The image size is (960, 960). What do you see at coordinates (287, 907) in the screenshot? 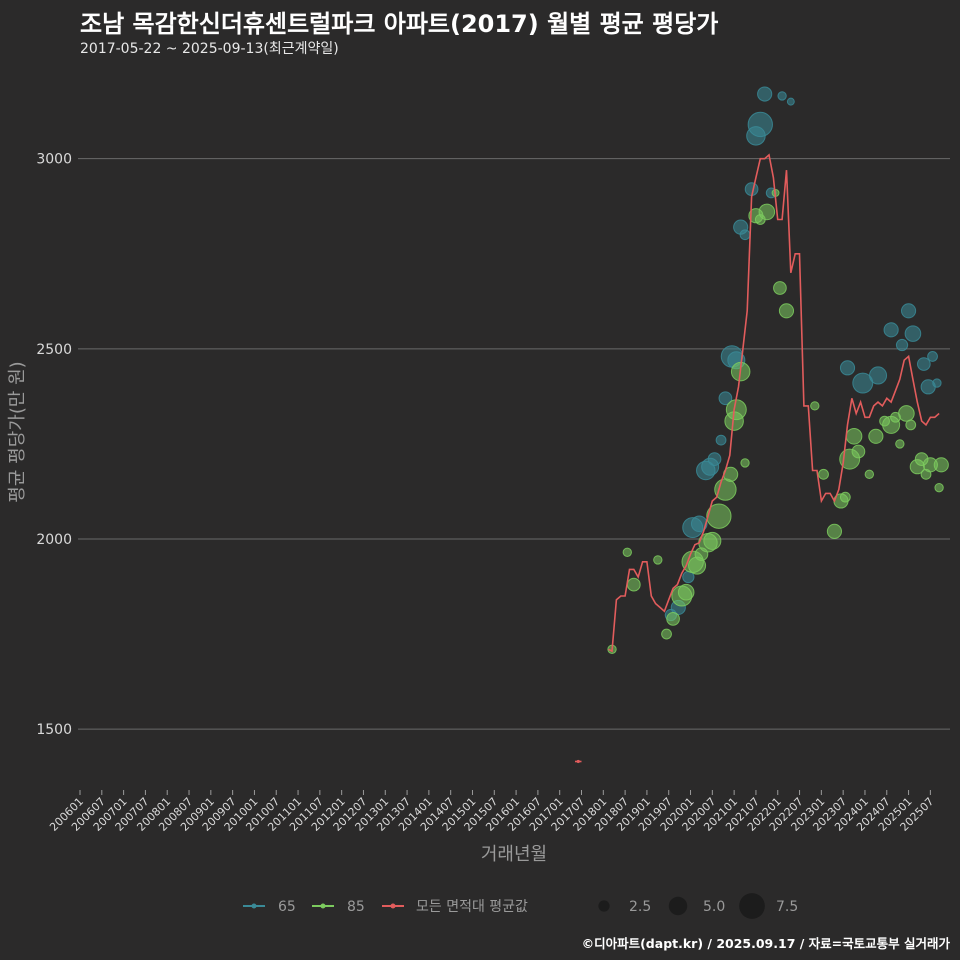
I see `legend-label-0: 65` at bounding box center [287, 907].